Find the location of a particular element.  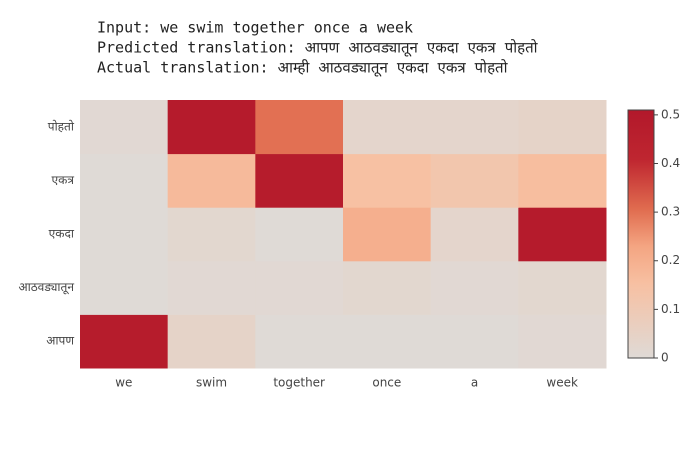

y-tick-label: आठवड्यातून is located at coordinates (46, 287).